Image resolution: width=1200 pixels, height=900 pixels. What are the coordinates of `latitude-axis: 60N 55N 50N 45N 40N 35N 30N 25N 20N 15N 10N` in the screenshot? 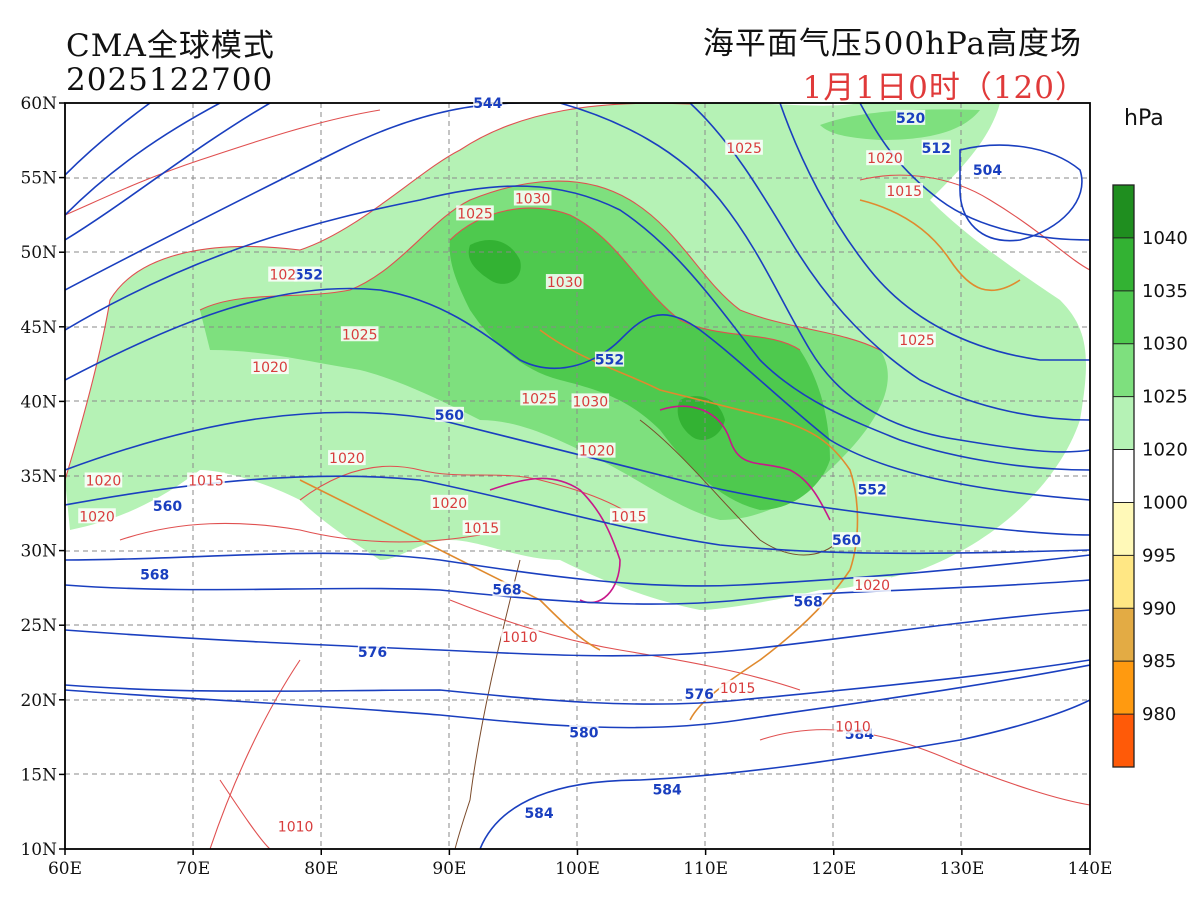 It's located at (42, 477).